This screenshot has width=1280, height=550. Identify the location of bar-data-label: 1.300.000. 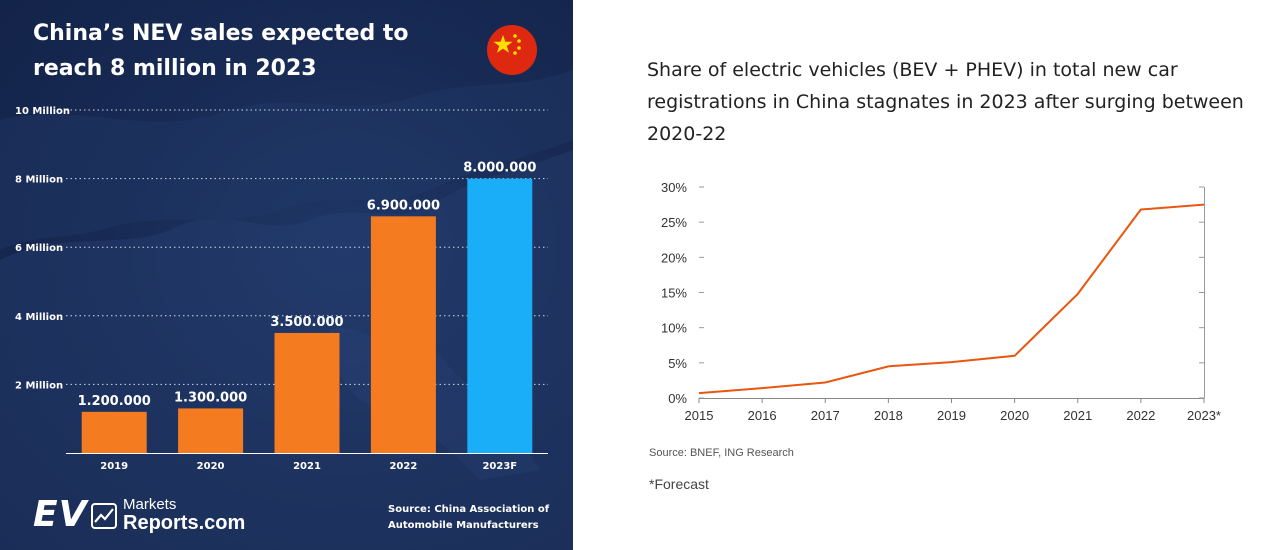
(210, 397).